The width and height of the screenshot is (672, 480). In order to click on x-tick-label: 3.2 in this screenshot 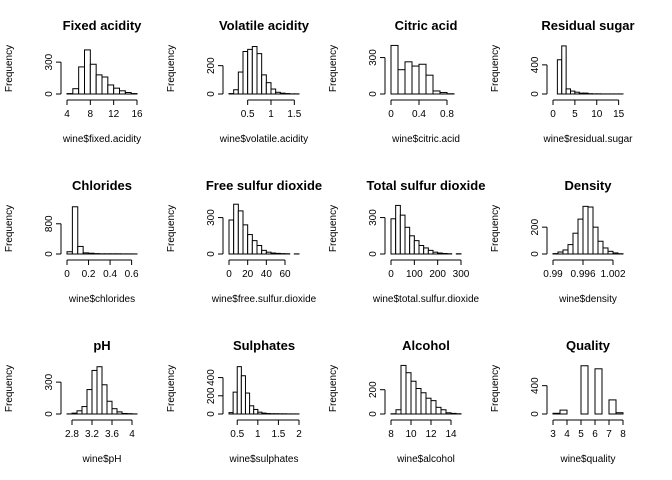, I will do `click(92, 434)`.